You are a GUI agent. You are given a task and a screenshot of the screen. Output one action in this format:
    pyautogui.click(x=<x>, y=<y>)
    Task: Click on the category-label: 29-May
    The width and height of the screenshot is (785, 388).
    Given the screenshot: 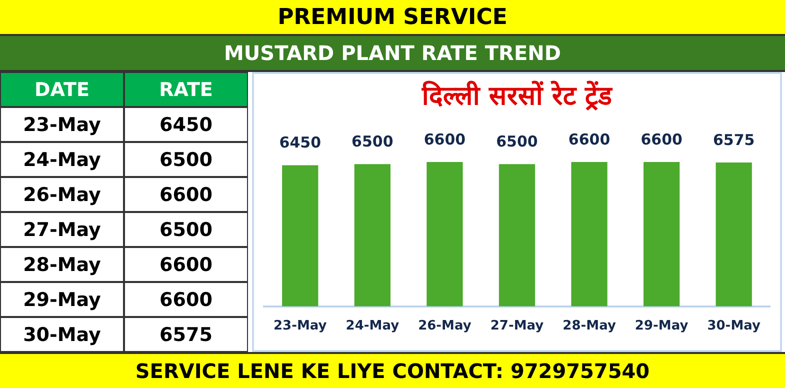 What is the action you would take?
    pyautogui.click(x=62, y=299)
    